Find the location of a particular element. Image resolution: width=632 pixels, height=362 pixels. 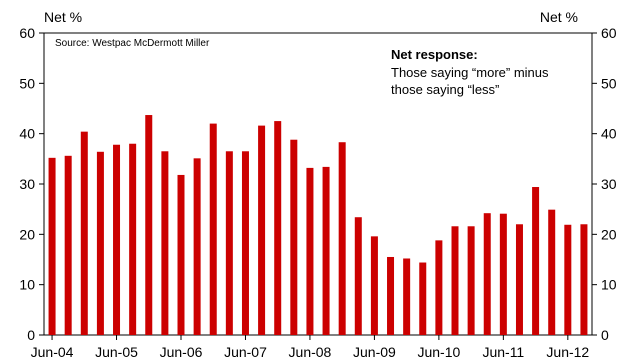

net-response-line-2: those saying “less” is located at coordinates (445, 89).